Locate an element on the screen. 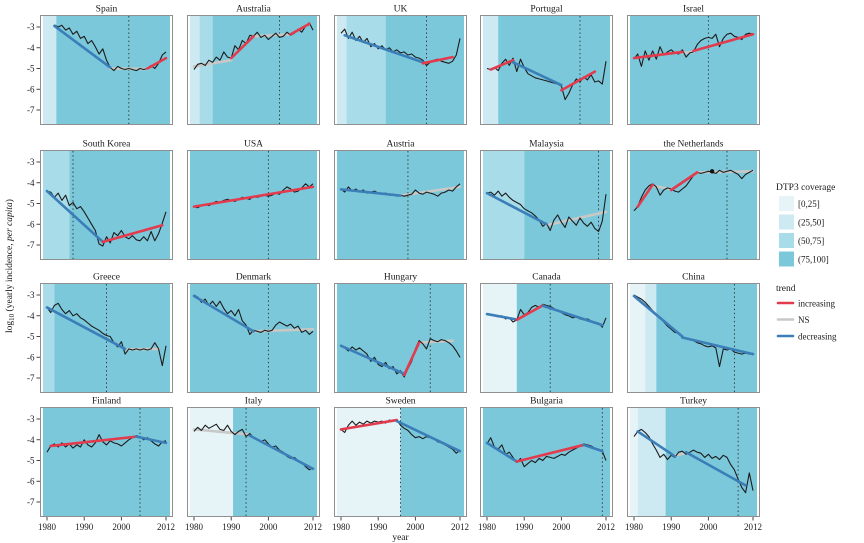  panel-austria: Austria is located at coordinates (400, 200).